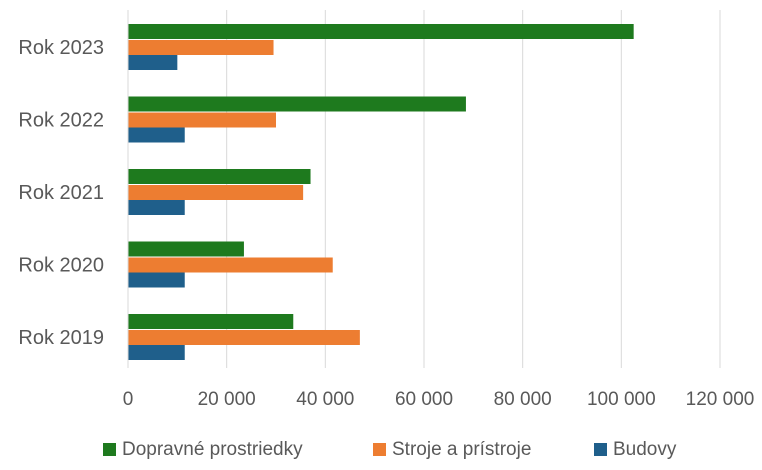 The height and width of the screenshot is (470, 762). I want to click on x-tick-labels: 0 20 000 40 000 60 000 80 000 100 000 120 000, so click(439, 399).